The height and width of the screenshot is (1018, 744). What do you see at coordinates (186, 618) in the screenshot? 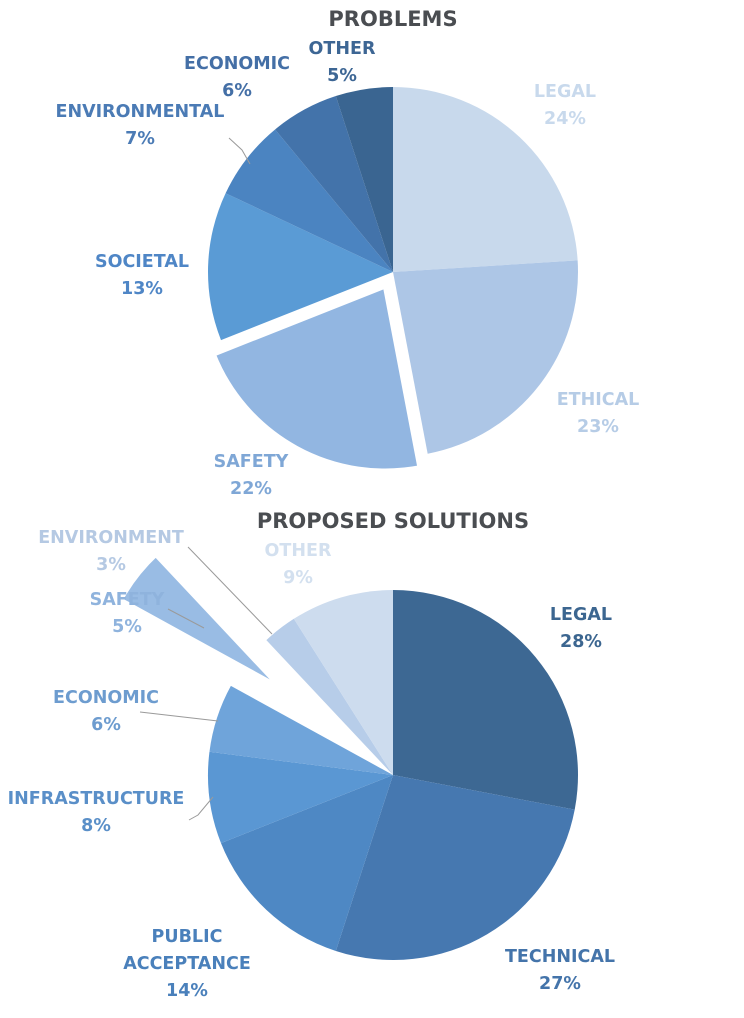
I see `solutions-leader-line-safety` at bounding box center [186, 618].